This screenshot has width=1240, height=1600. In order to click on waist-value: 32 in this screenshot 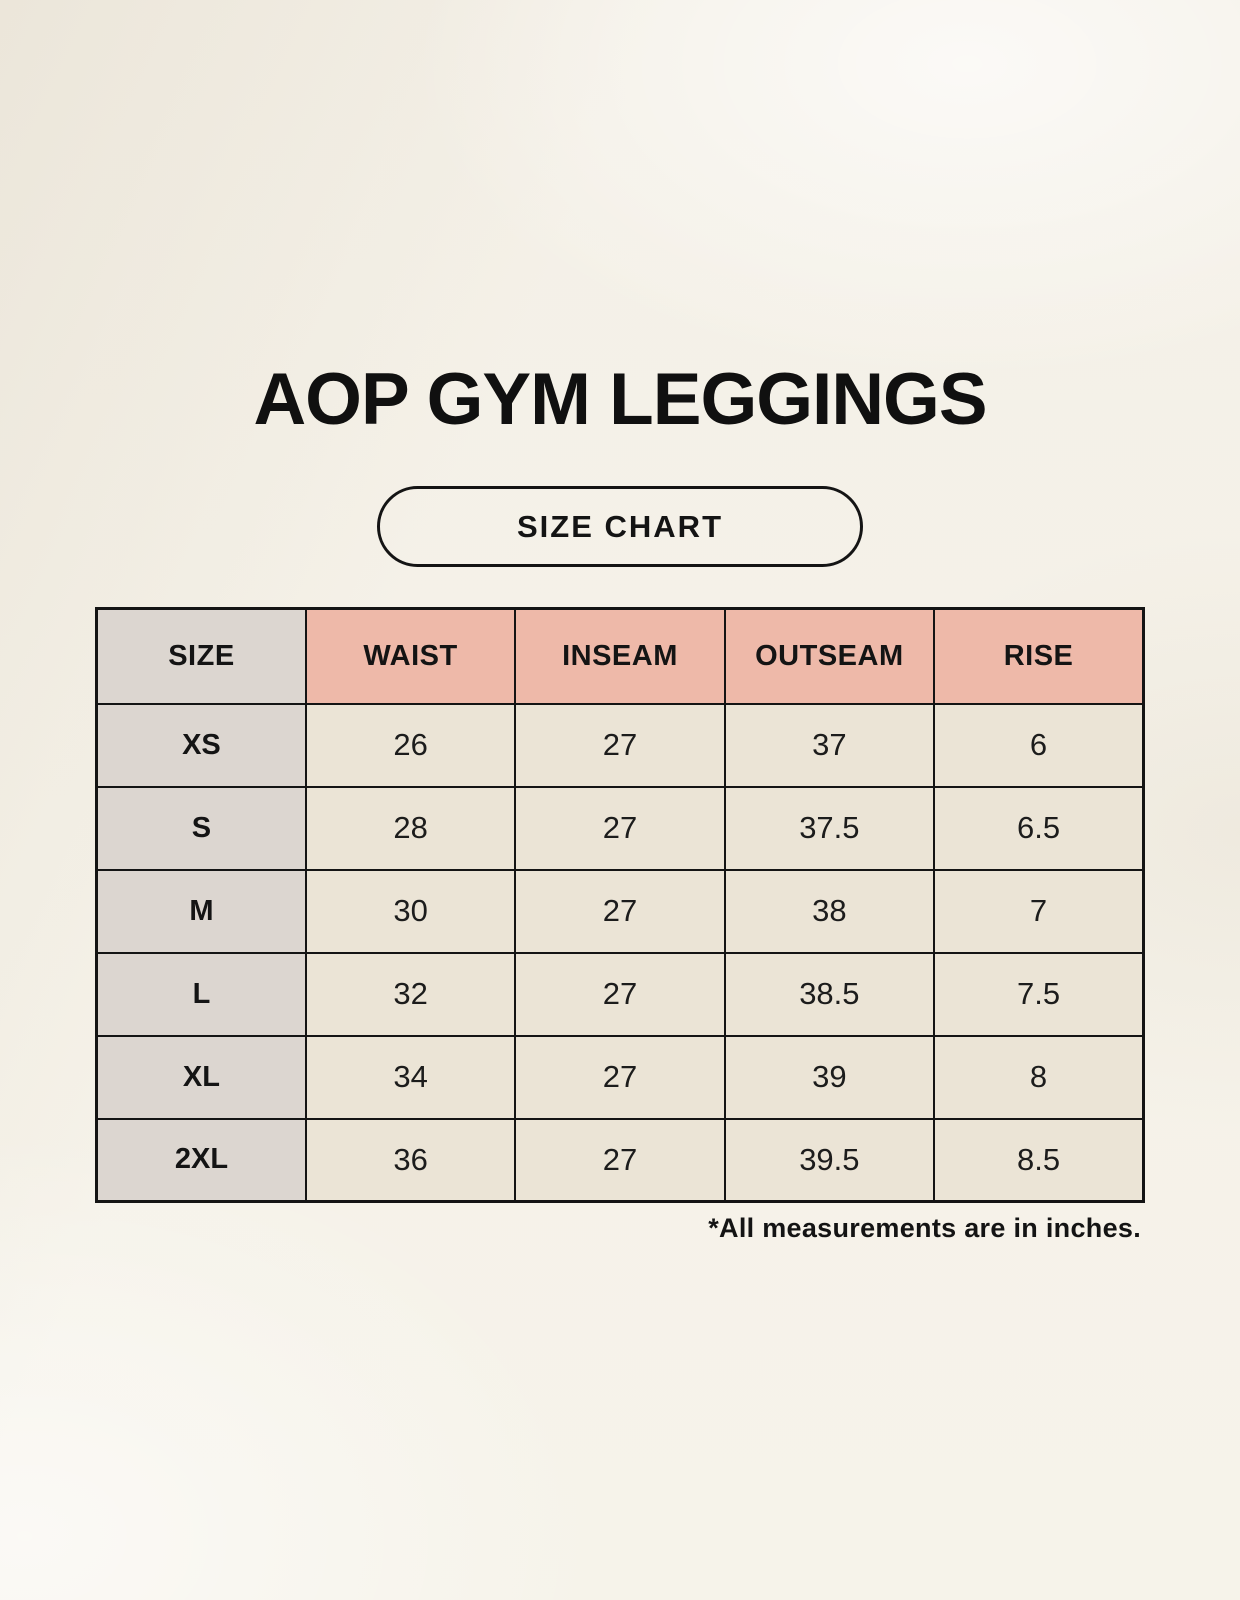, I will do `click(410, 994)`.